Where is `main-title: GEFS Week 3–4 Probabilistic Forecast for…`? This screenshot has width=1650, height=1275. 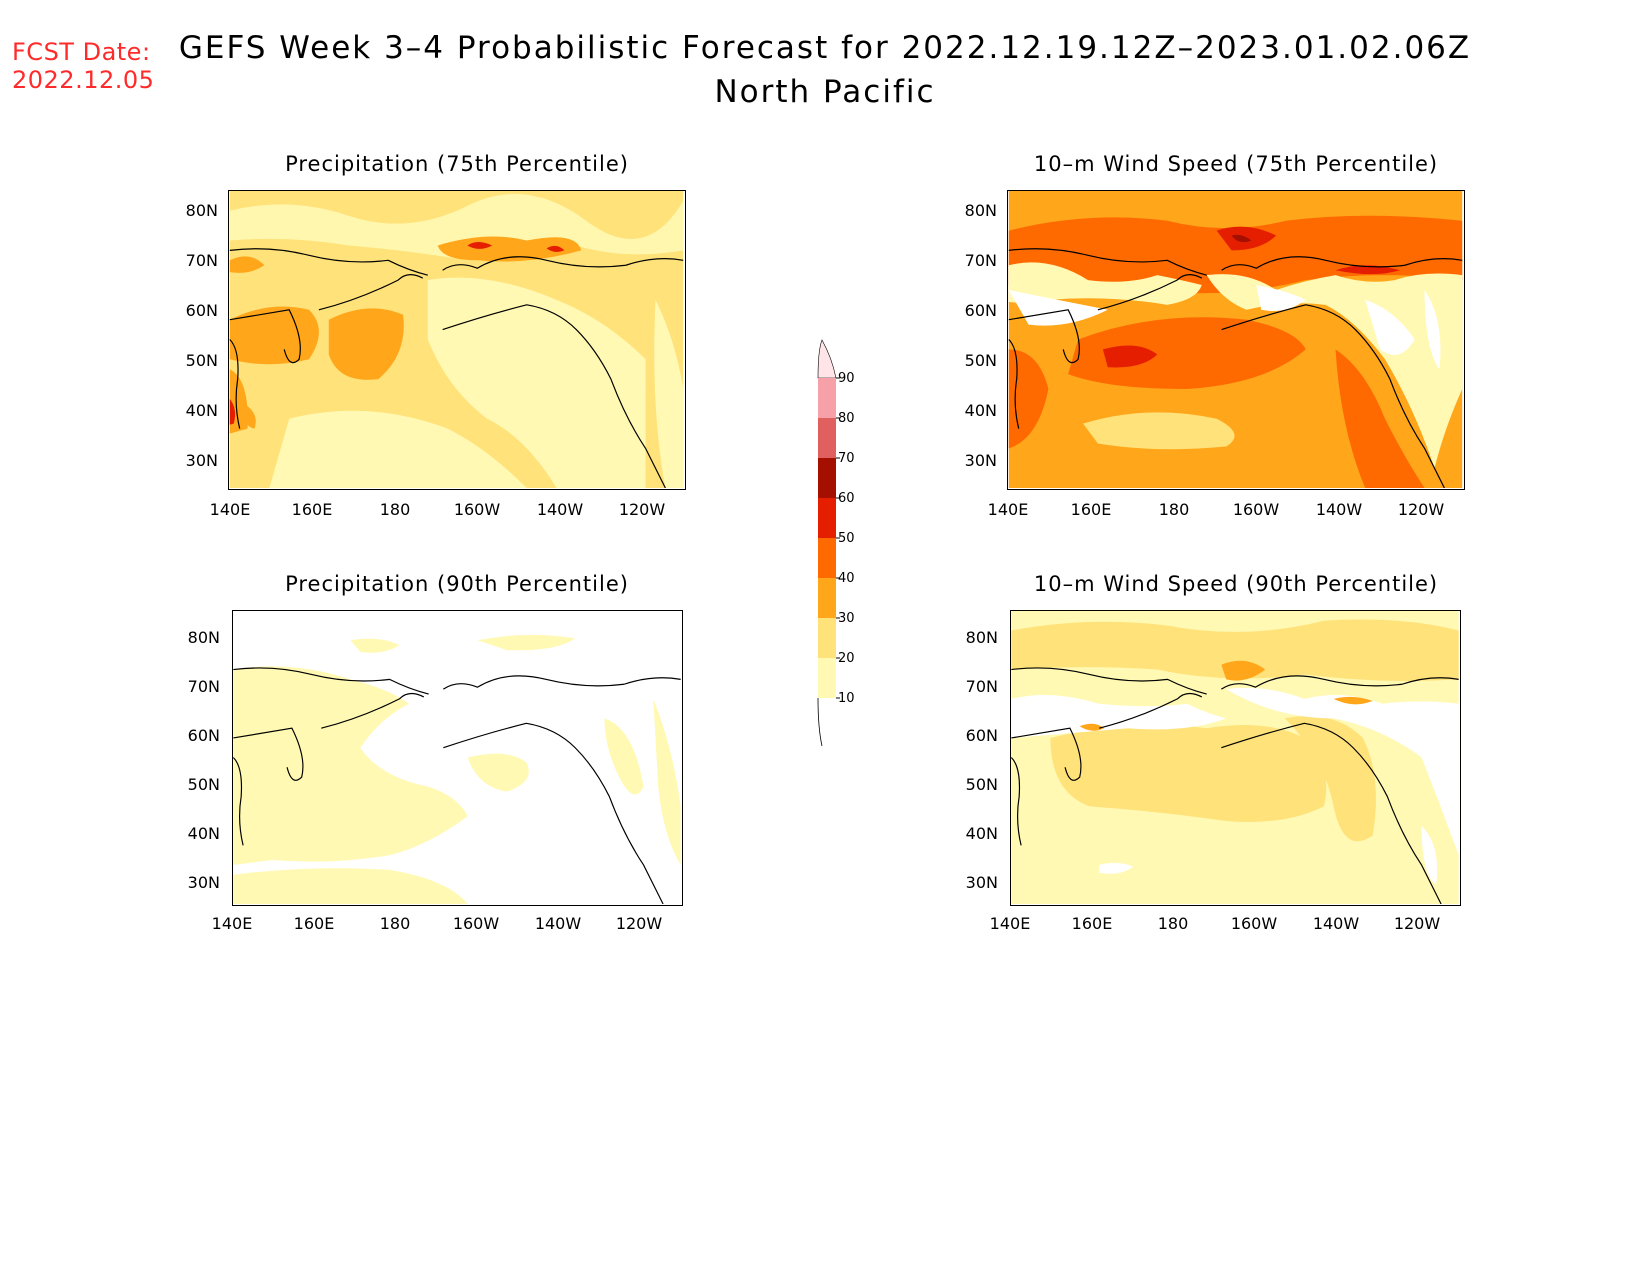 main-title: GEFS Week 3–4 Probabilistic Forecast for… is located at coordinates (825, 48).